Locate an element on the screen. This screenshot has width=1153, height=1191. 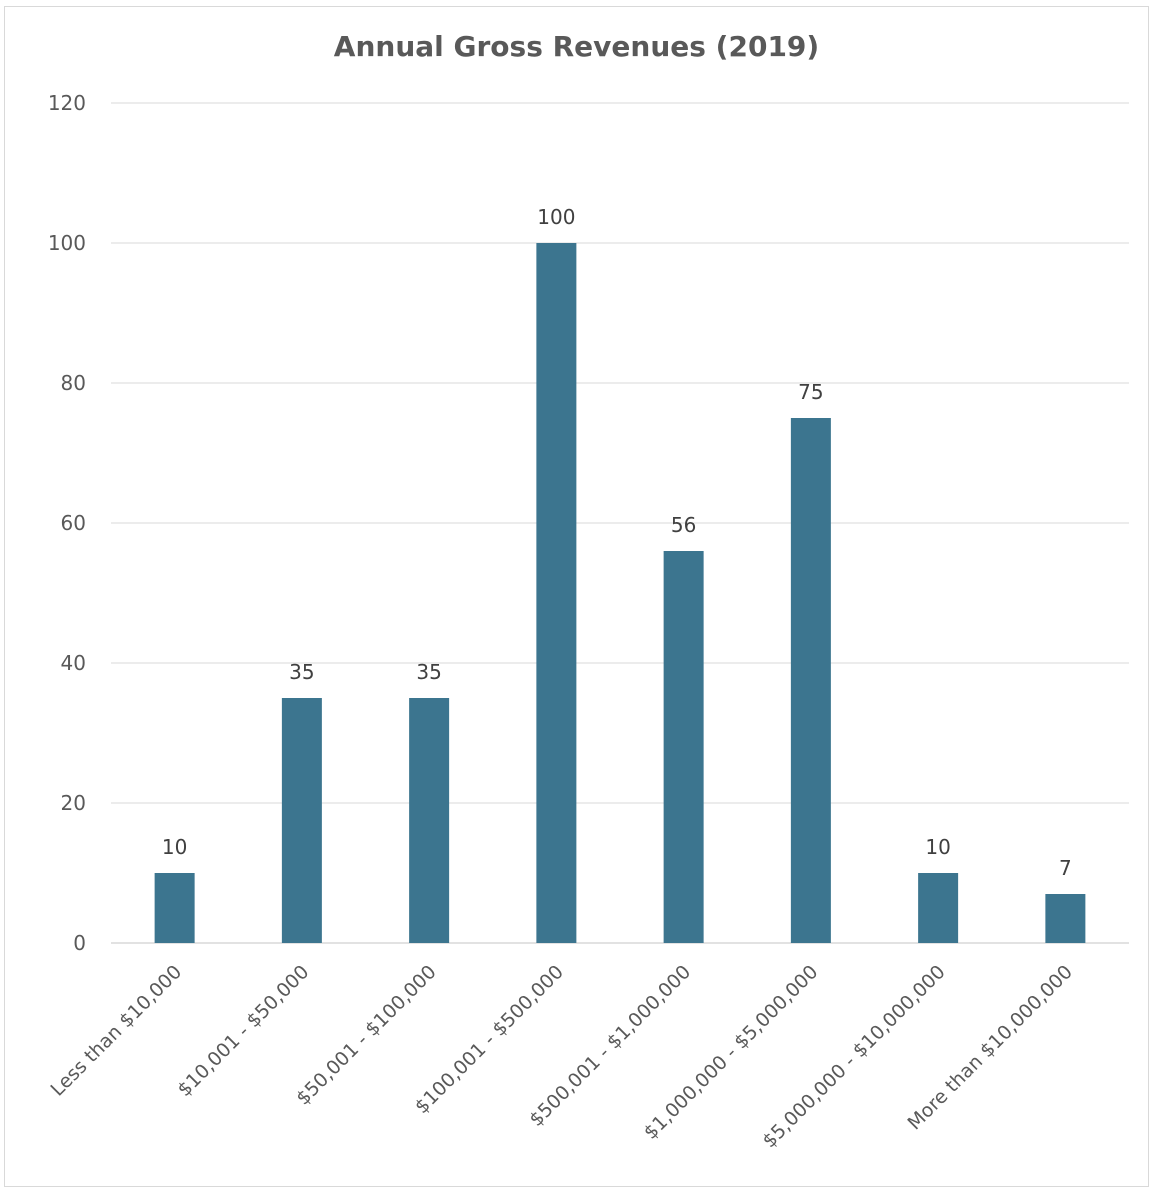
chart-title: Annual Gross Revenues (2019) is located at coordinates (576, 46).